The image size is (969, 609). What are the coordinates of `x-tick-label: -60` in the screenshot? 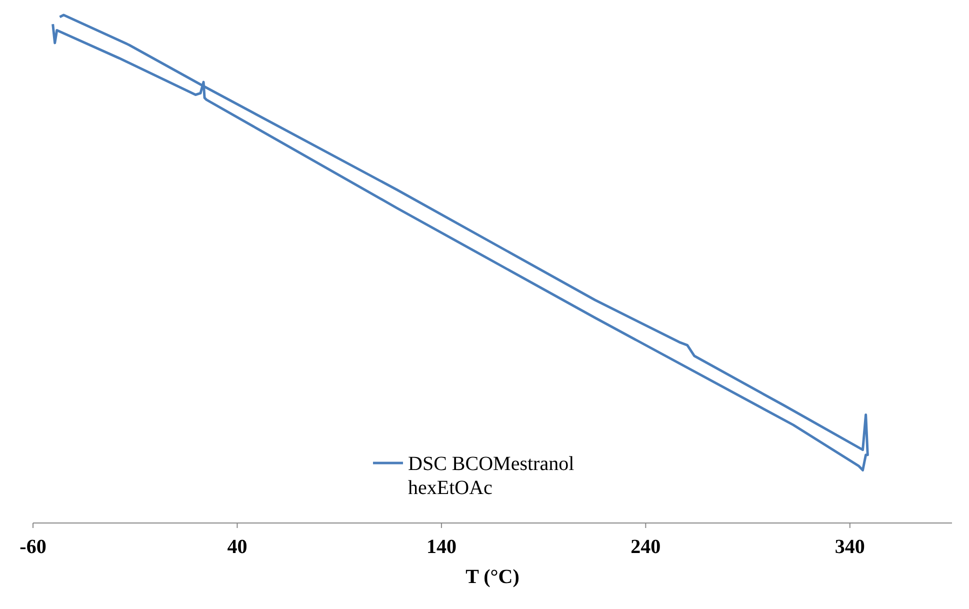 It's located at (33, 547).